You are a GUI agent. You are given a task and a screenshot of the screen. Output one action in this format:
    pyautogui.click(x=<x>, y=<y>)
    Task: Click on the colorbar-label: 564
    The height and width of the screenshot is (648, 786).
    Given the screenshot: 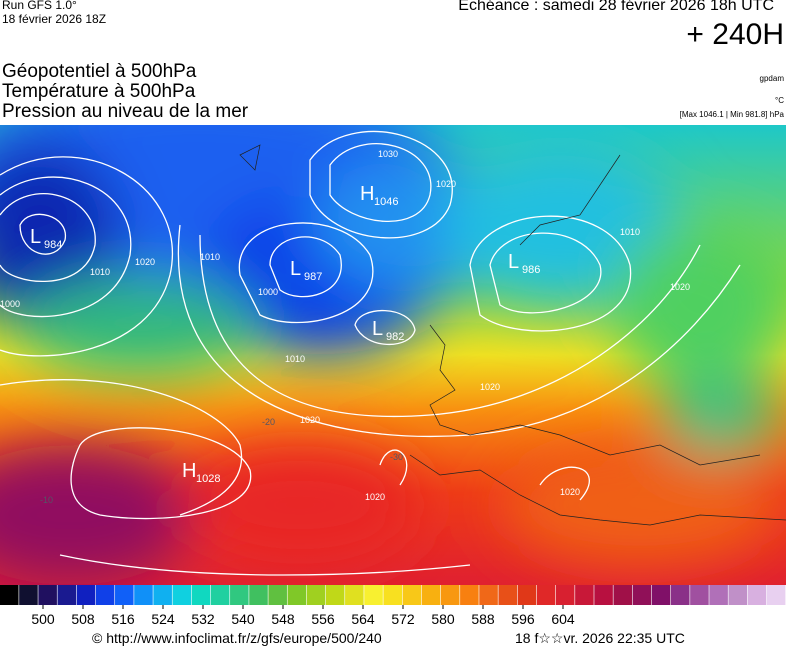 What is the action you would take?
    pyautogui.click(x=363, y=619)
    